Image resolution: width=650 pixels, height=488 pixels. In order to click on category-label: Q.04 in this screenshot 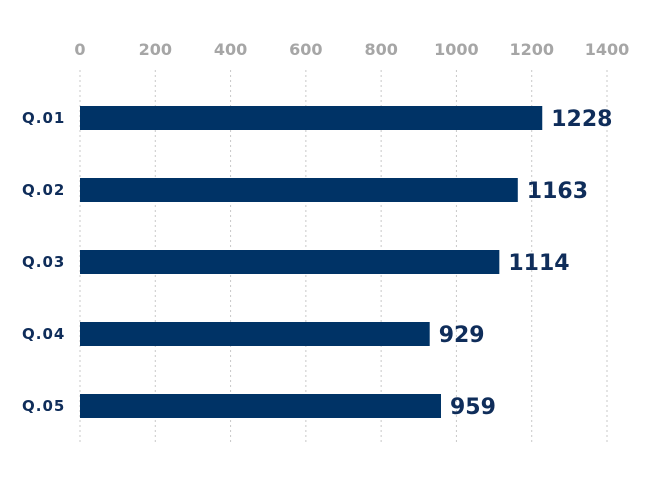, I will do `click(43, 334)`.